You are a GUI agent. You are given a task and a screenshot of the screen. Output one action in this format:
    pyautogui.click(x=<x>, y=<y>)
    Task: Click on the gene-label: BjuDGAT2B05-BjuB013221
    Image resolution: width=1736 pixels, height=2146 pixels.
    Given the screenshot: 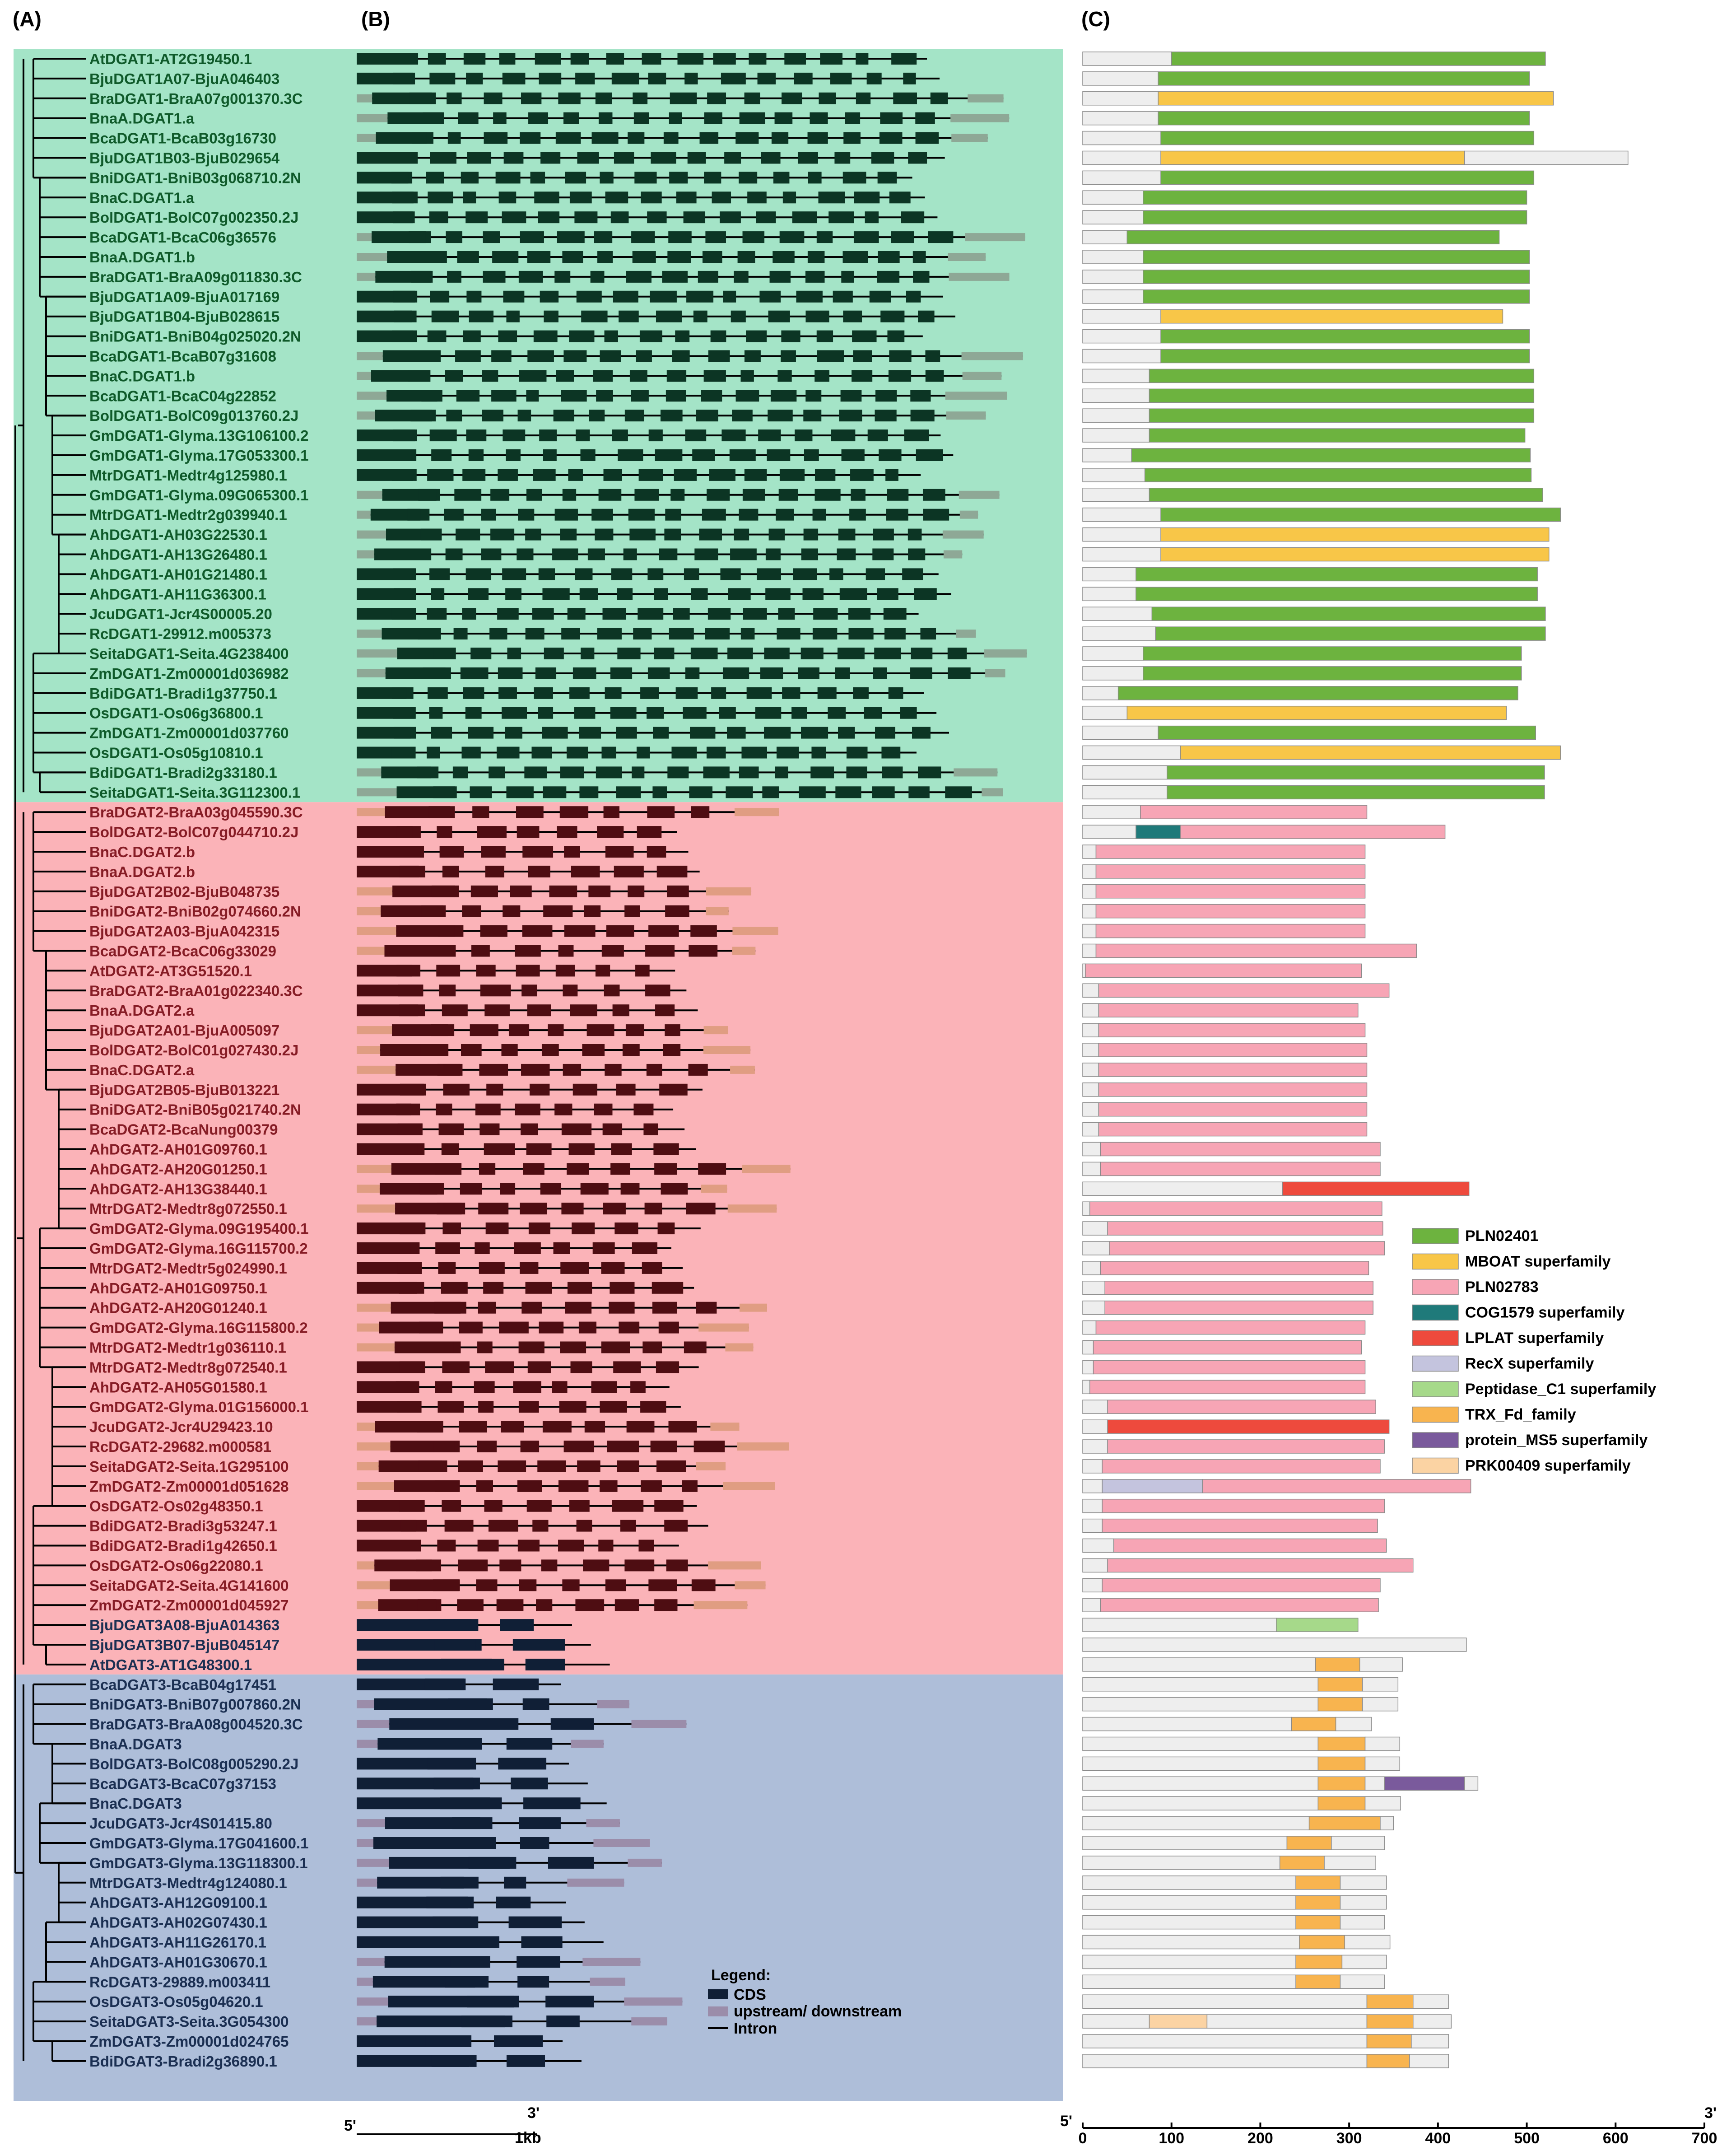 What is the action you would take?
    pyautogui.click(x=184, y=1090)
    